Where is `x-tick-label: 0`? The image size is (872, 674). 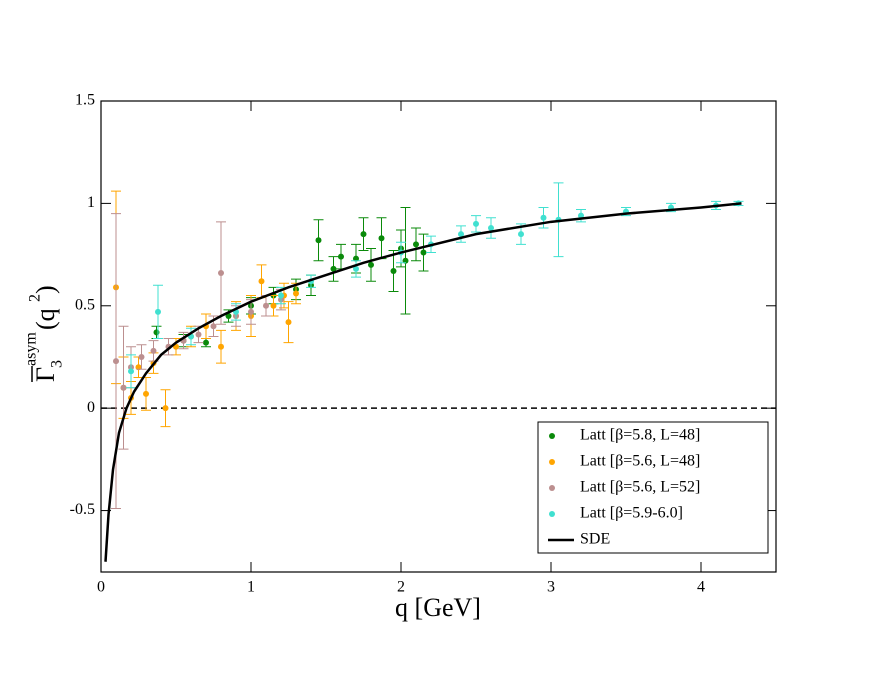
x-tick-label: 0 is located at coordinates (101, 587).